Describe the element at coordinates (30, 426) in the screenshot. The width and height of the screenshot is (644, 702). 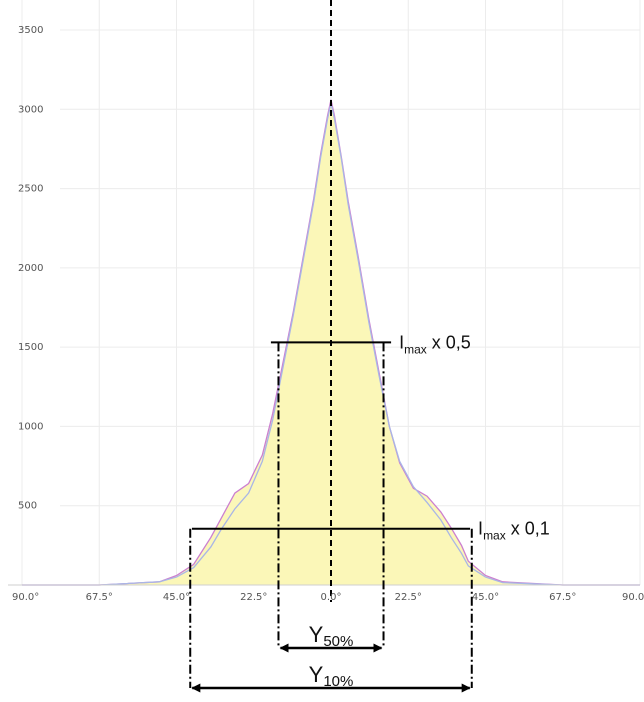
I see `y-tick-label: 1000` at that location.